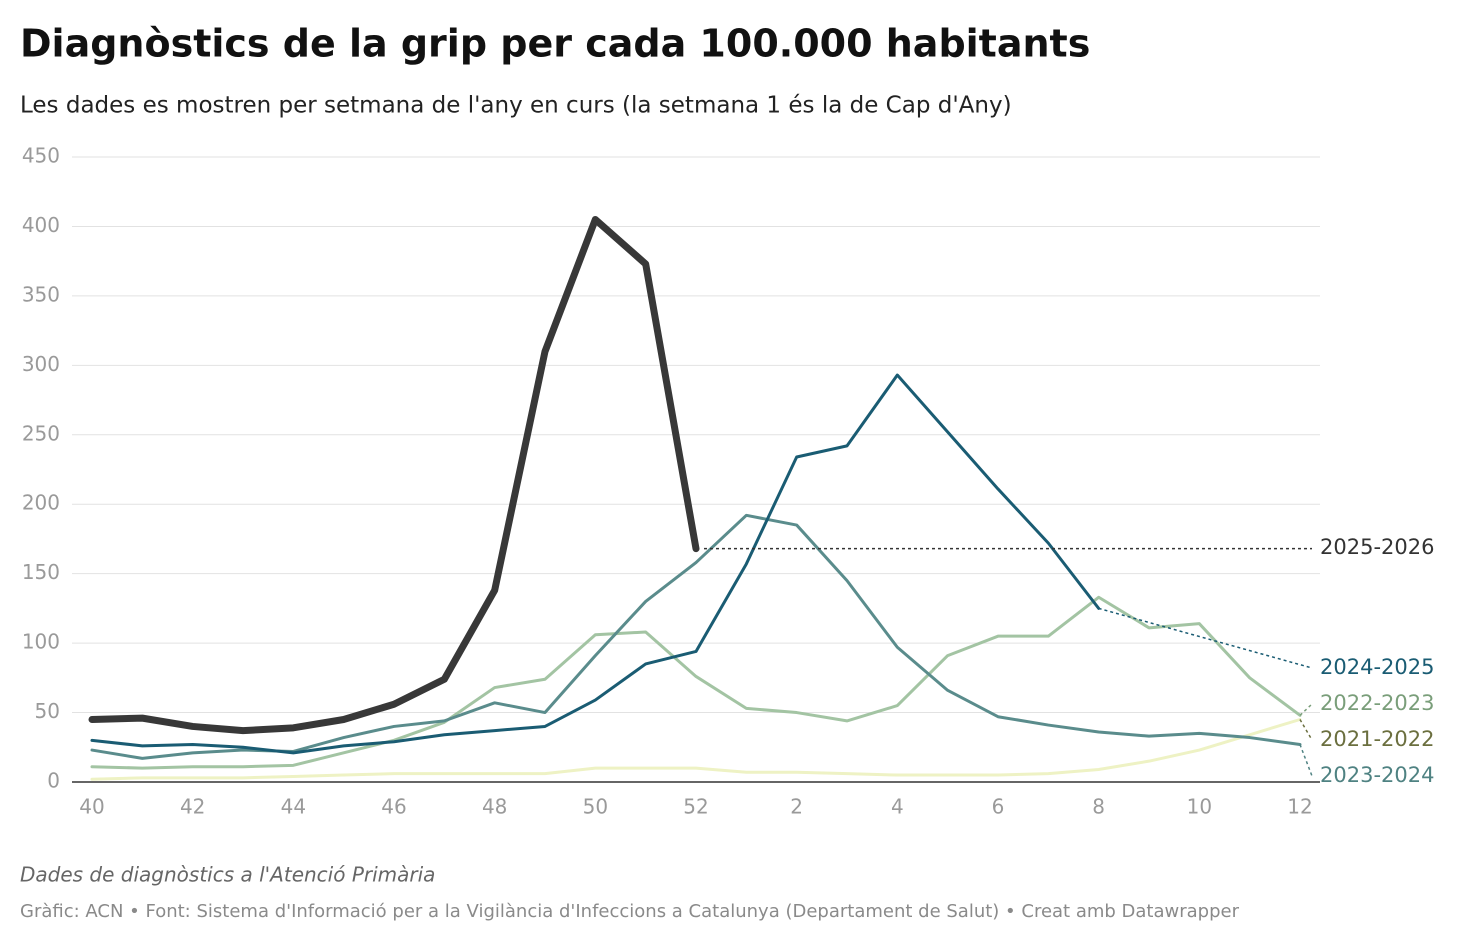 This screenshot has height=946, width=1472. Describe the element at coordinates (1377, 667) in the screenshot. I see `series-label: 2024-2025` at that location.